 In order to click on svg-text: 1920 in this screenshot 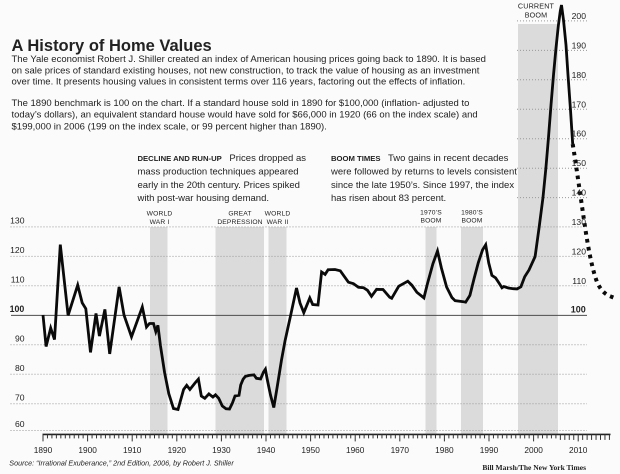, I will do `click(177, 450)`.